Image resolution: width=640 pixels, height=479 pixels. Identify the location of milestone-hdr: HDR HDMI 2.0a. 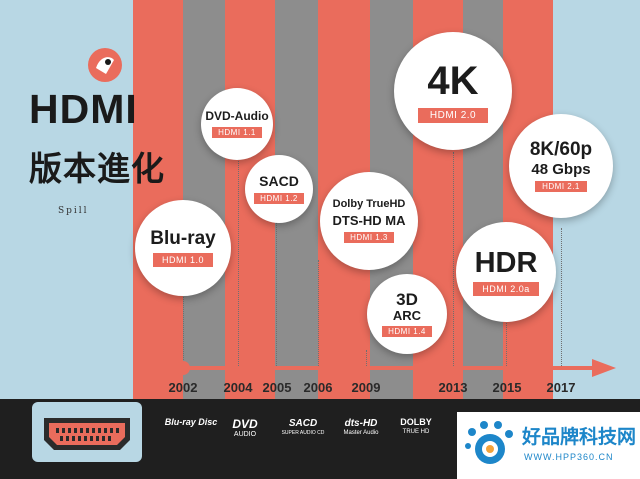
(506, 272).